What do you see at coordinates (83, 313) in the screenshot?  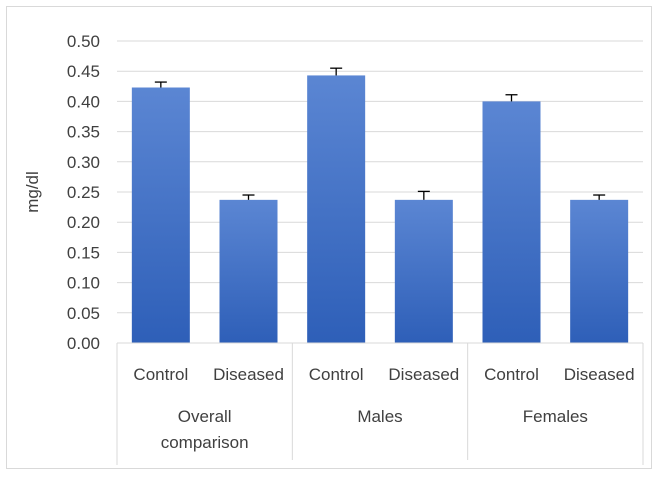 I see `y-tick-label: 0.05` at bounding box center [83, 313].